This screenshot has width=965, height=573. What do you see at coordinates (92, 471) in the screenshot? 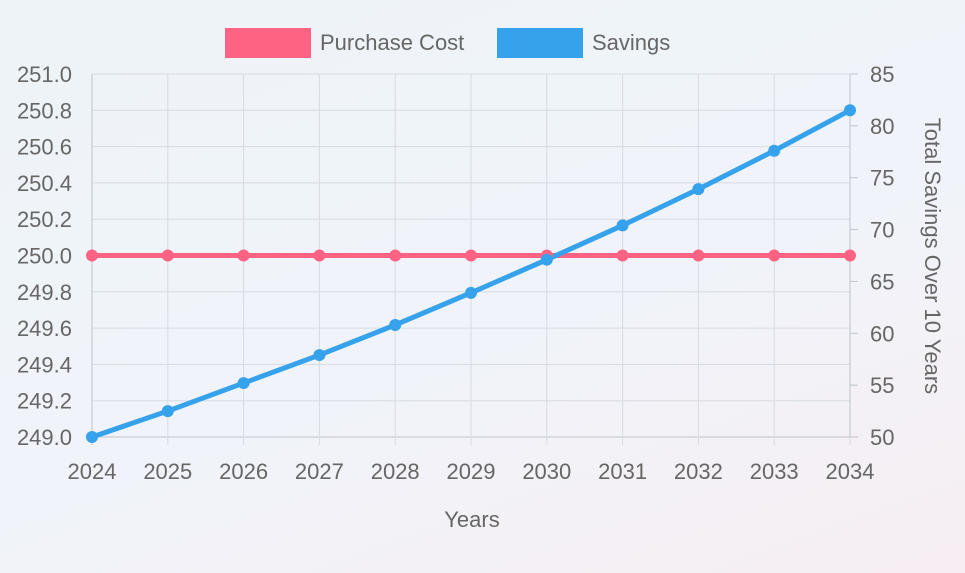
I see `x-tick-label: 2024` at bounding box center [92, 471].